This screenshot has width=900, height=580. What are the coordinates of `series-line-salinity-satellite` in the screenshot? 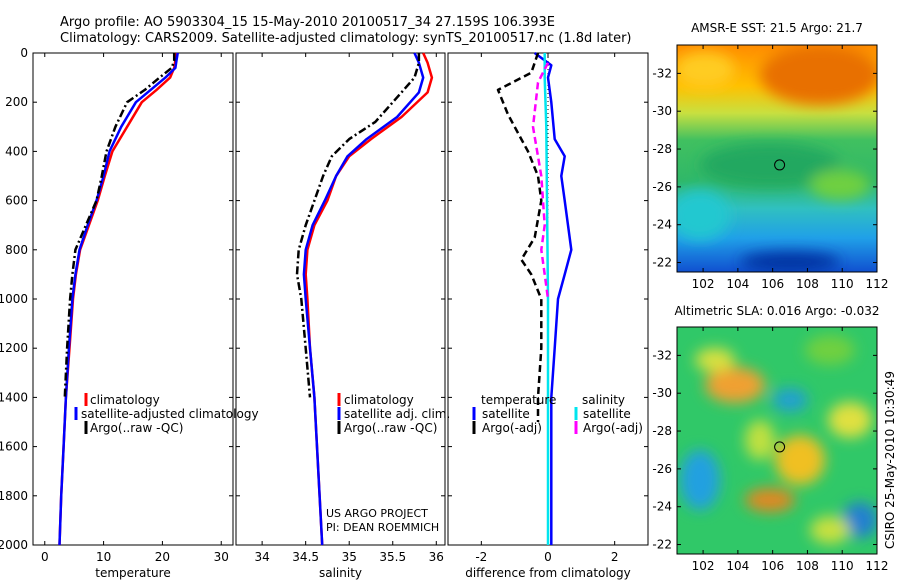 It's located at (546, 299).